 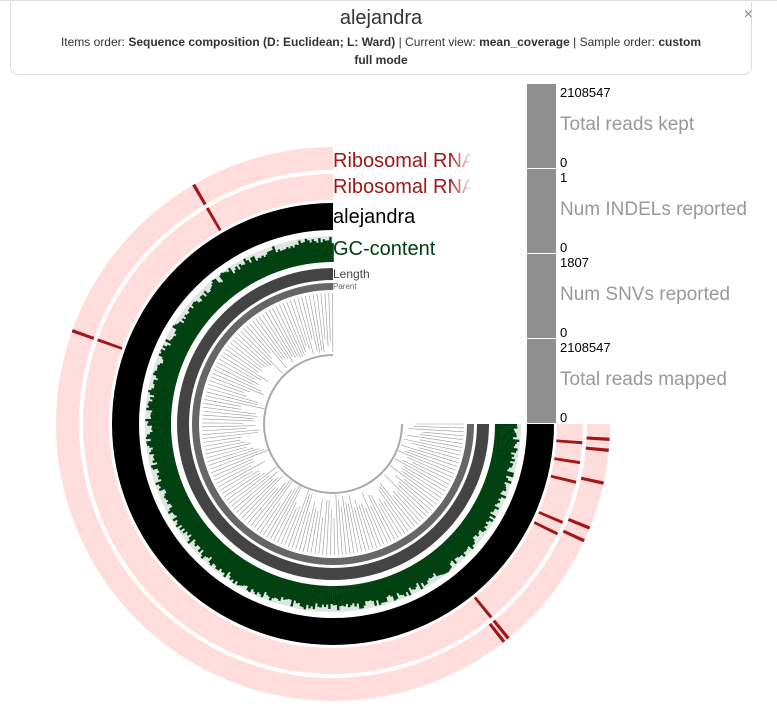 What do you see at coordinates (574, 262) in the screenshot?
I see `bar-max-value: 1807` at bounding box center [574, 262].